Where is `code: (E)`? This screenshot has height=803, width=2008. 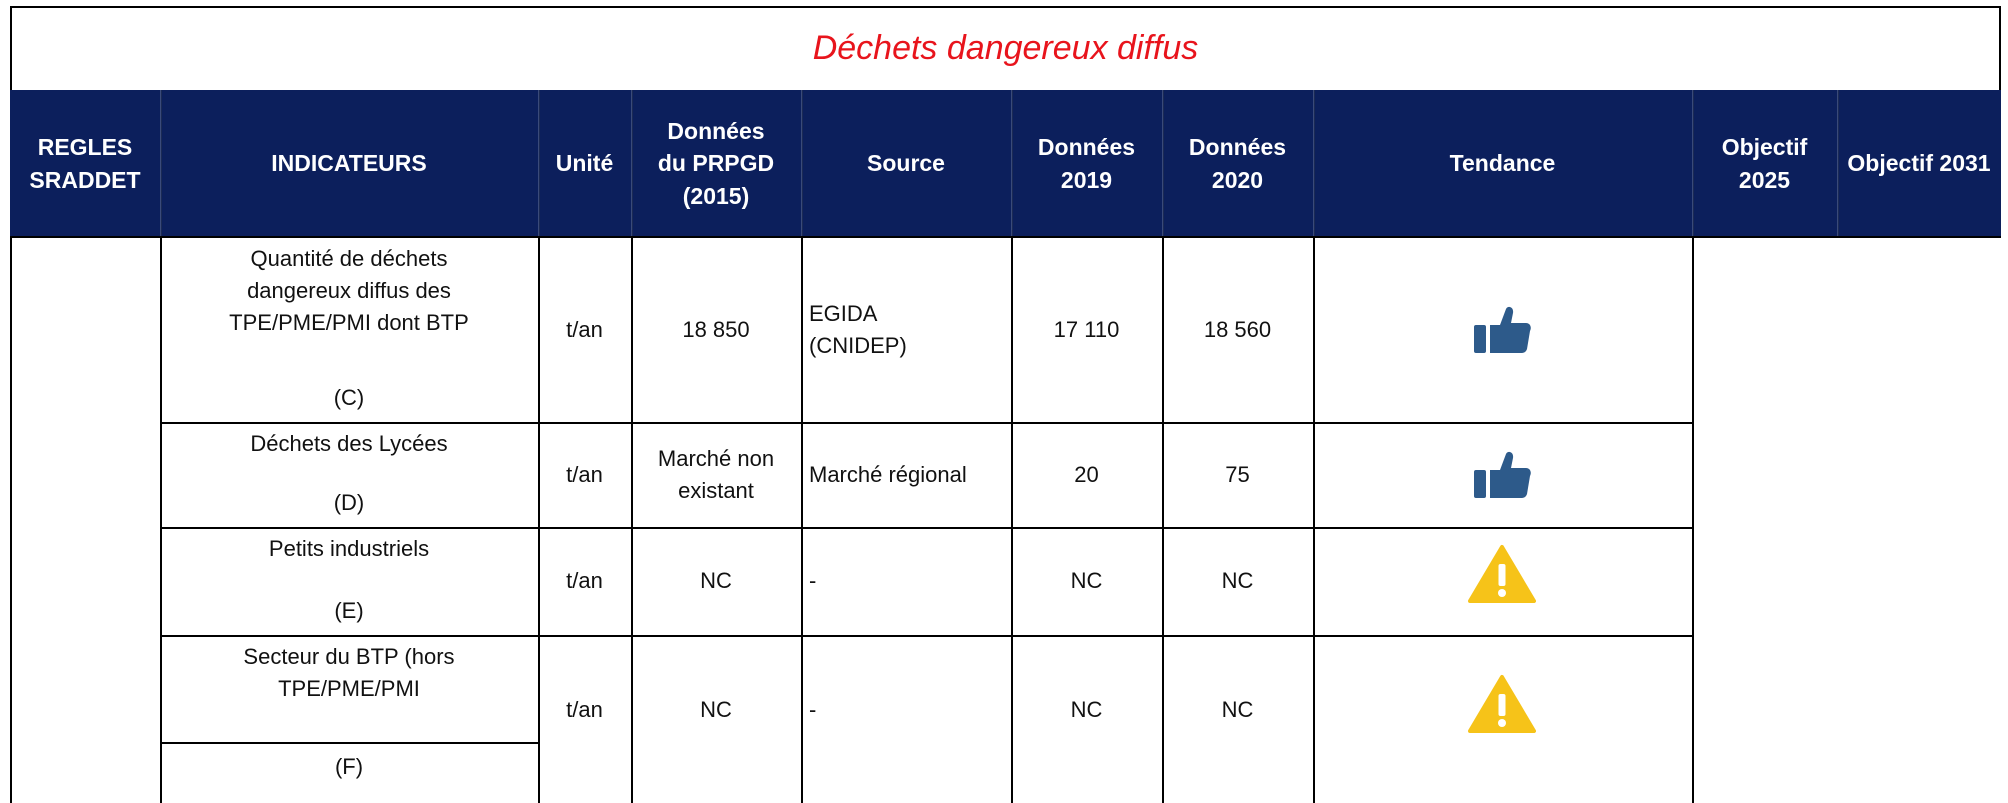
code: (E) is located at coordinates (349, 611).